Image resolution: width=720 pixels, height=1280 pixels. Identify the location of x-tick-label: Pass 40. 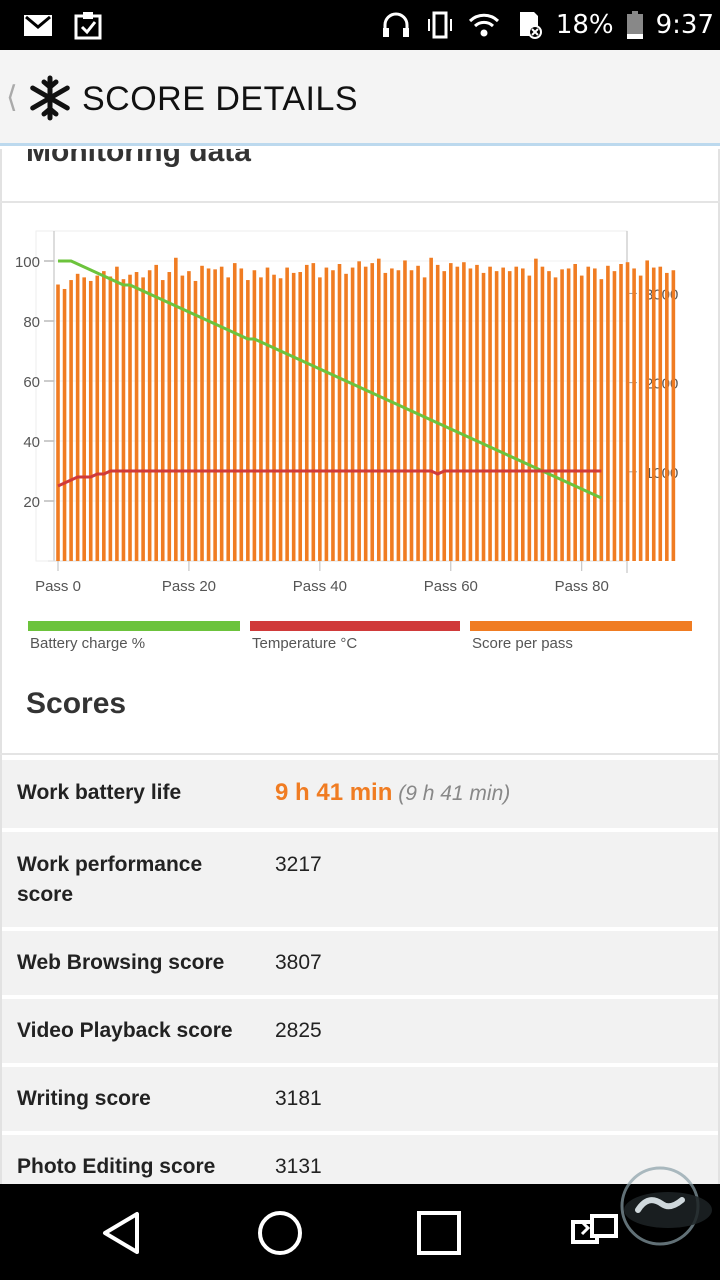
(320, 586).